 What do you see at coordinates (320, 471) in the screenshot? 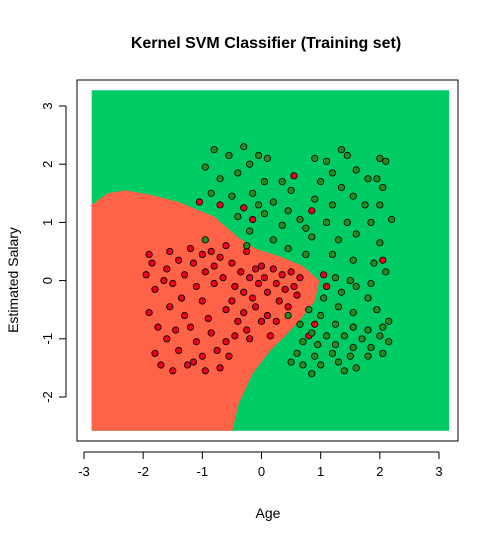
I see `x-tick-label: 1` at bounding box center [320, 471].